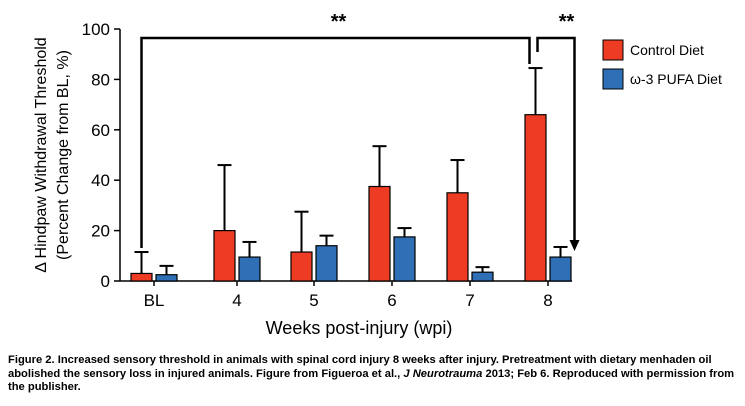  Describe the element at coordinates (547, 300) in the screenshot. I see `x-tick-label: 8` at that location.